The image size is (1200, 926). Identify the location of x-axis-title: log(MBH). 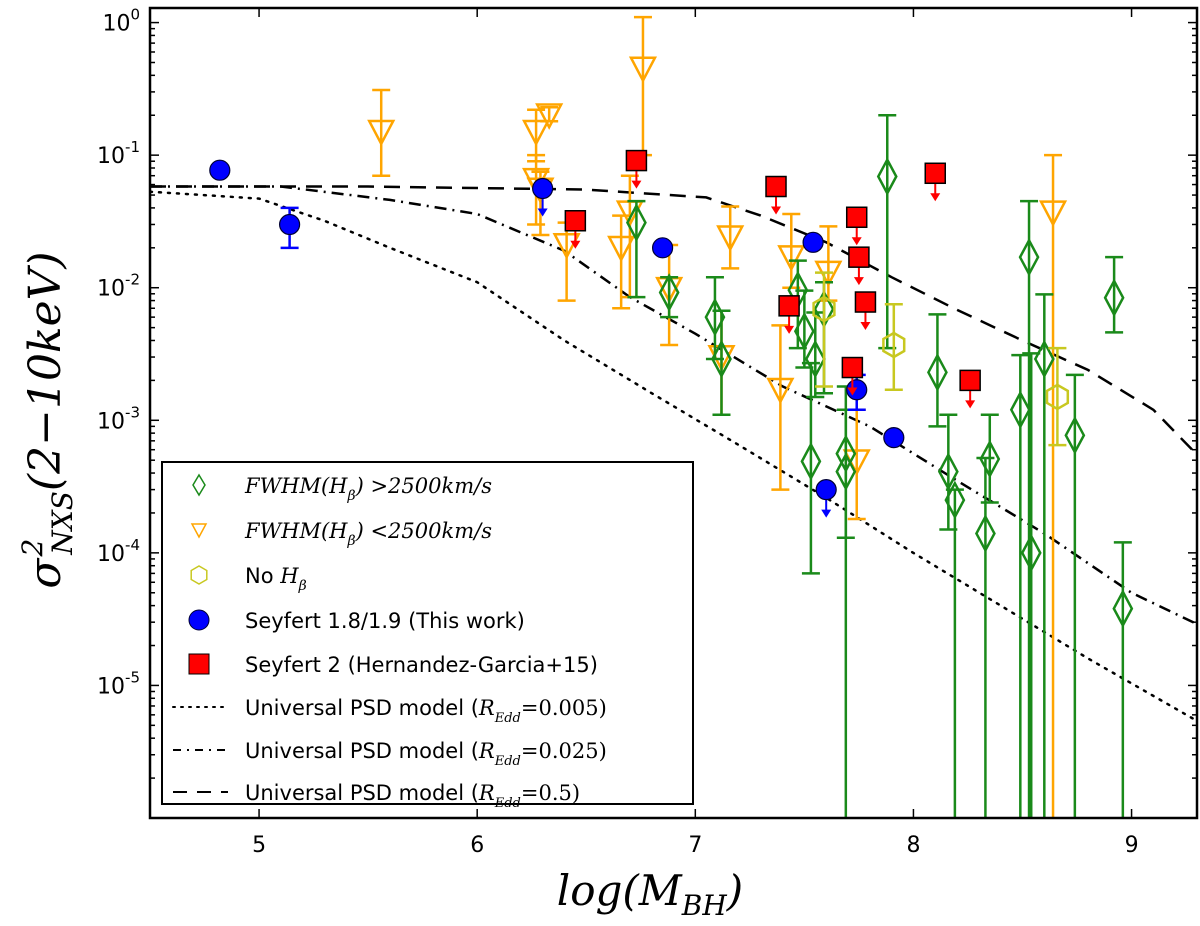
(650, 894).